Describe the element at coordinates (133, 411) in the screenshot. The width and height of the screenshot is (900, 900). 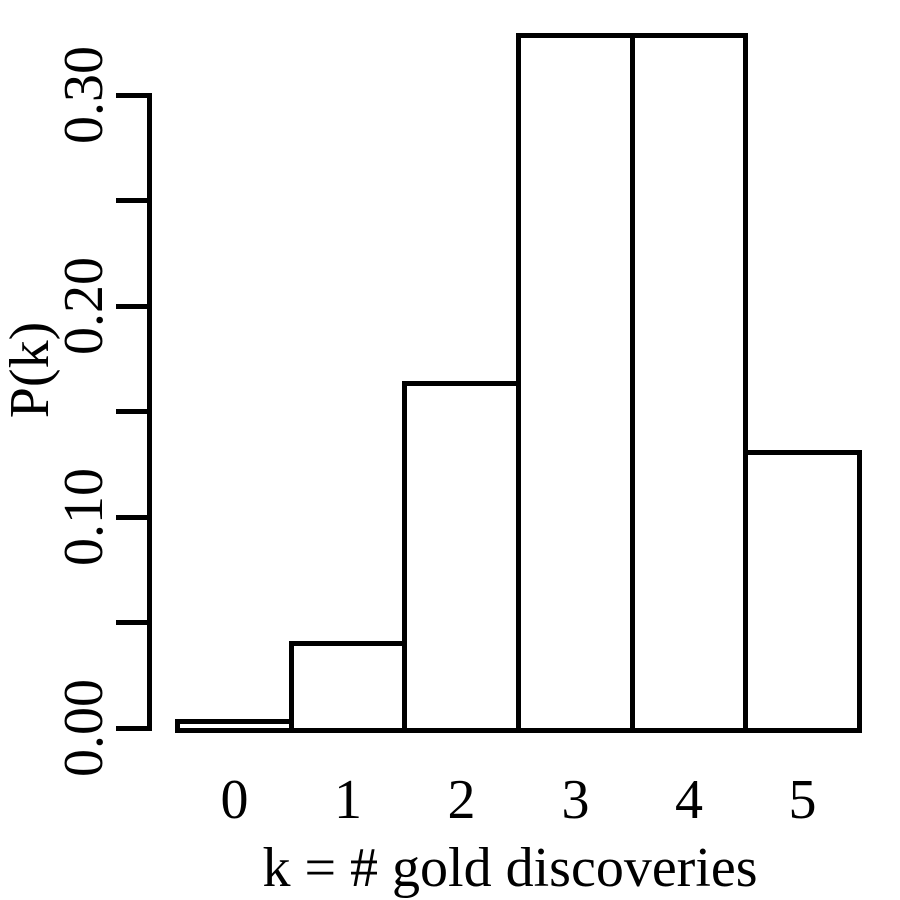
I see `y-tick-0.15` at that location.